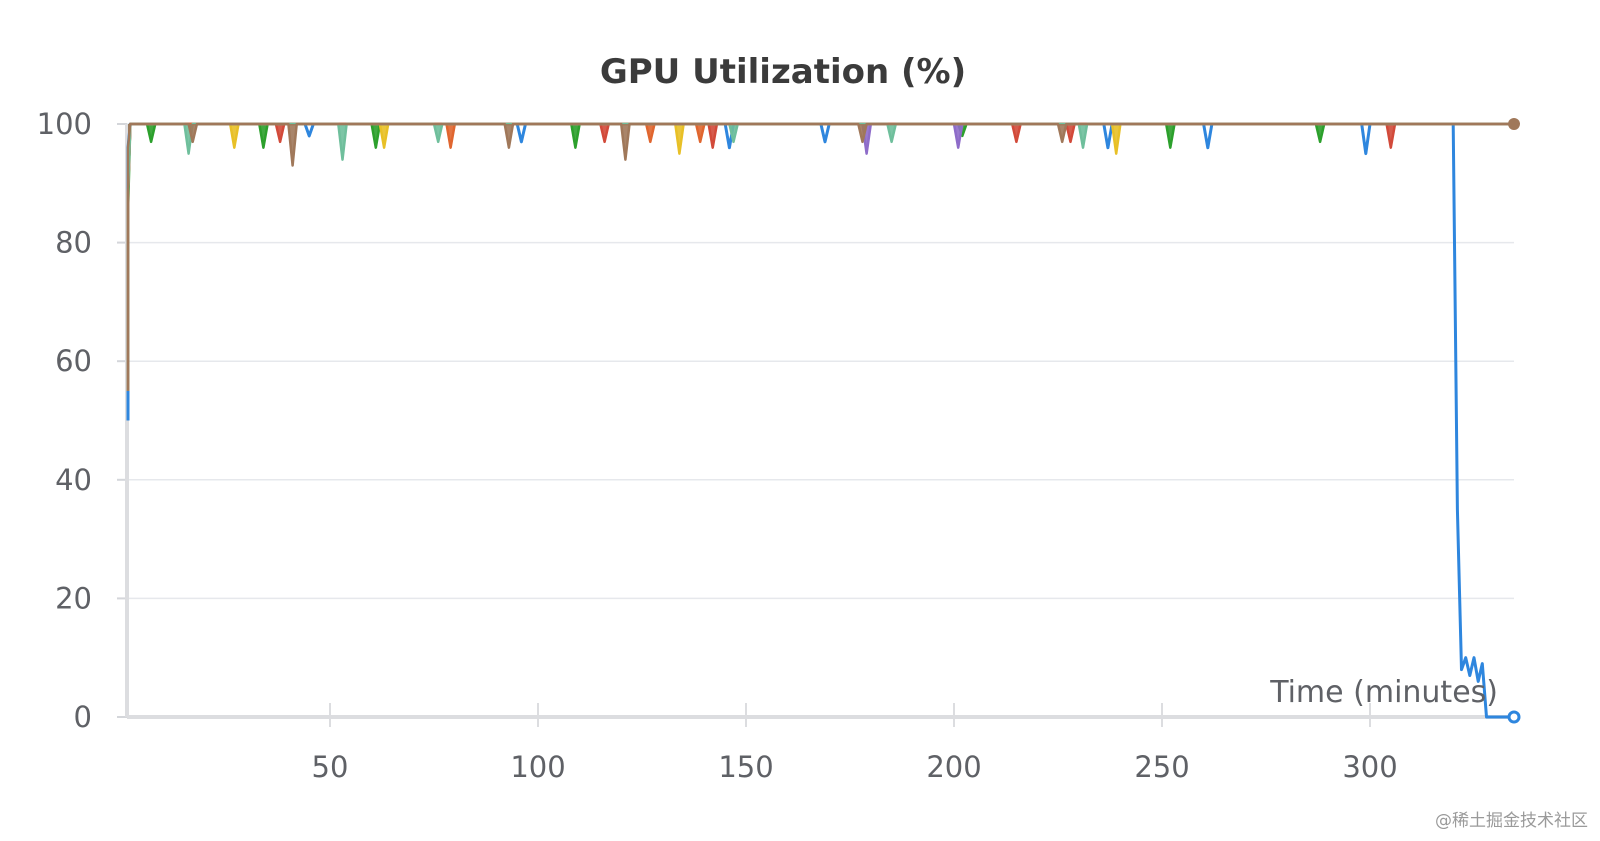 This screenshot has height=841, width=1600. I want to click on y-tick-label-0: 0, so click(83, 717).